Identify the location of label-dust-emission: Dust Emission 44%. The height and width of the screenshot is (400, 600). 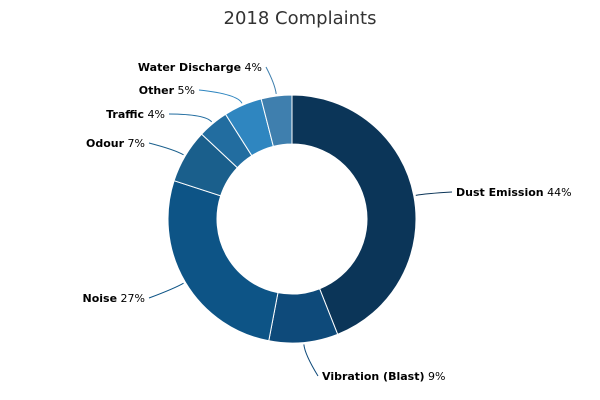
(514, 192).